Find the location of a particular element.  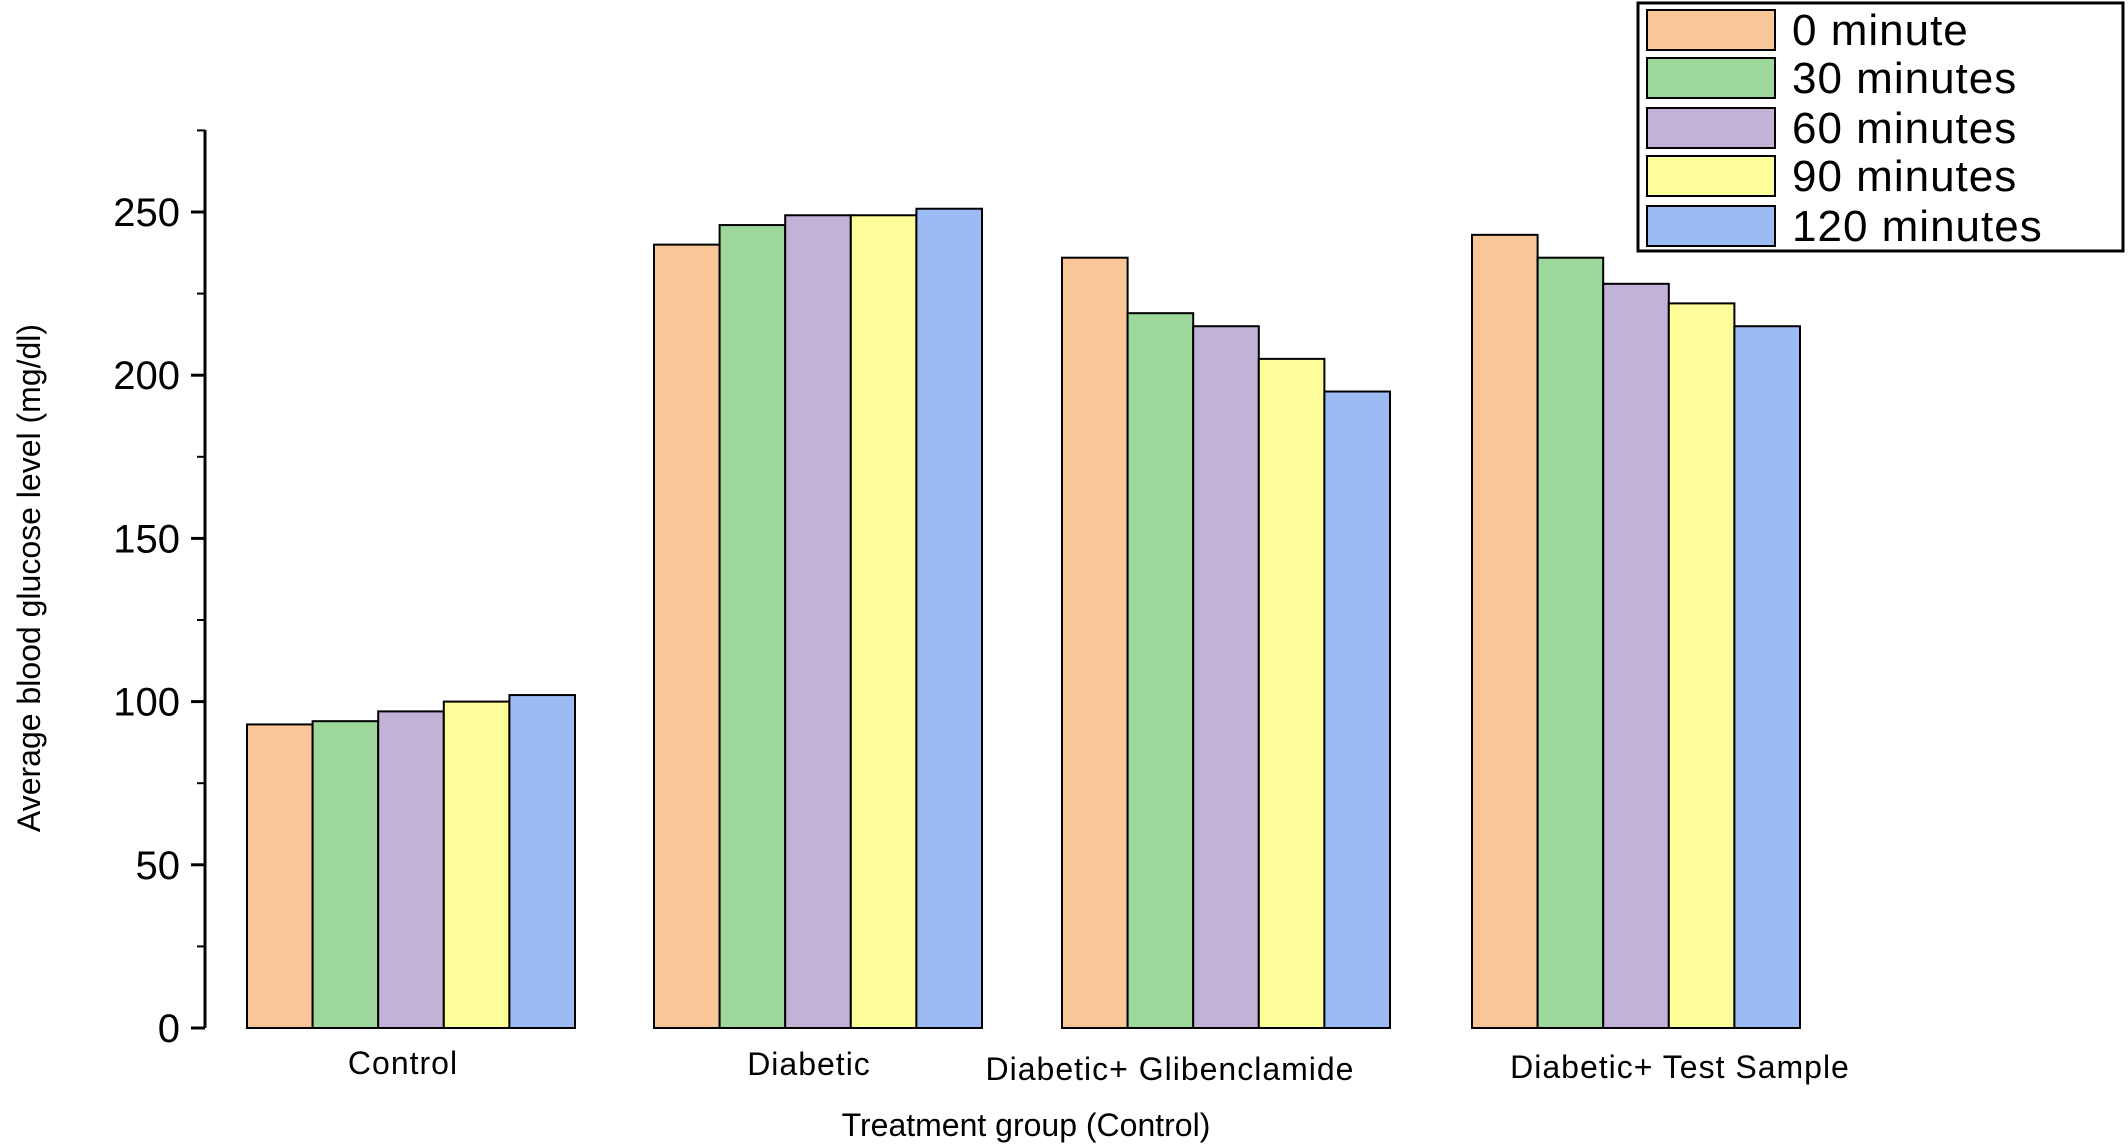

y-axis: 0 50 100 150 200 250 is located at coordinates (160, 590).